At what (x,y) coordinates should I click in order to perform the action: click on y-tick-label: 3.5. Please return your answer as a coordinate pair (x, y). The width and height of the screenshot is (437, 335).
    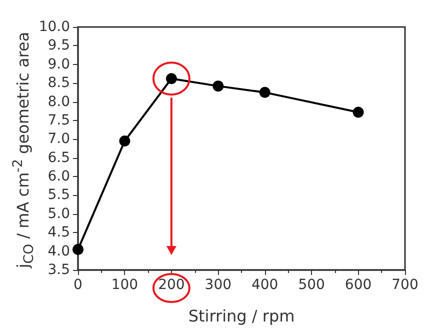
    Looking at the image, I should click on (59, 270).